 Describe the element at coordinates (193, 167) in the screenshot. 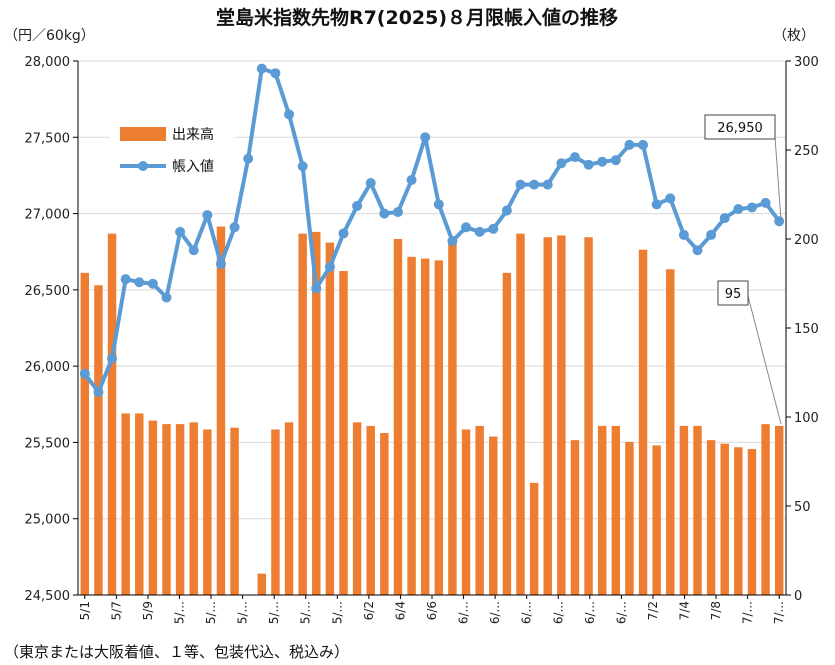

I see `legend-settle-label: 帳入値` at that location.